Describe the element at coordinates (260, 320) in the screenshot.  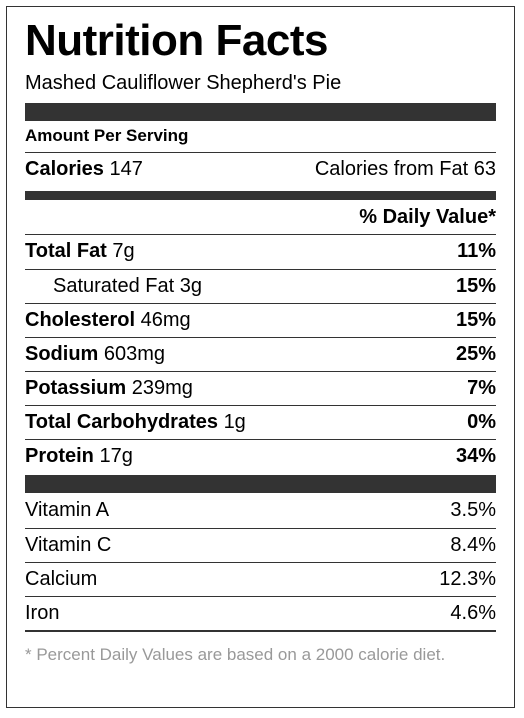
I see `nutrient-row-cholesterol: Cholesterol 46mg 15%` at that location.